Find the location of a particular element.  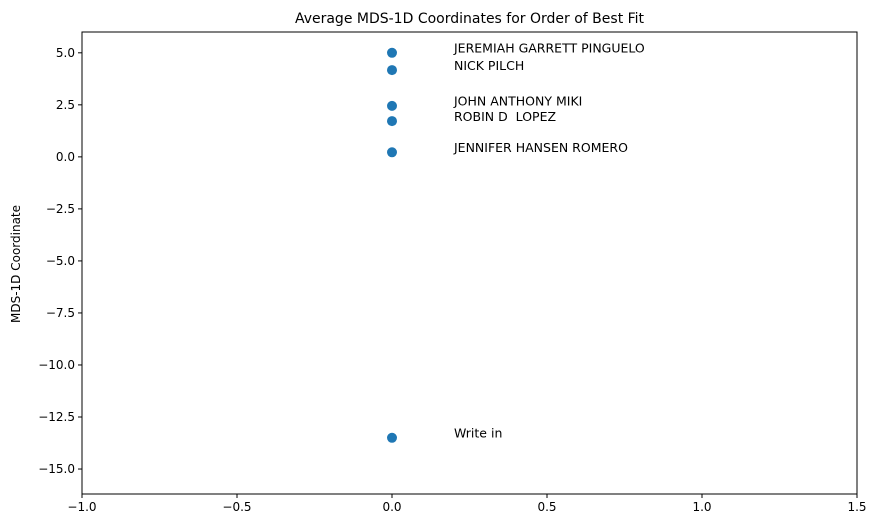

y-tick-label: −7.5 is located at coordinates (60, 313).